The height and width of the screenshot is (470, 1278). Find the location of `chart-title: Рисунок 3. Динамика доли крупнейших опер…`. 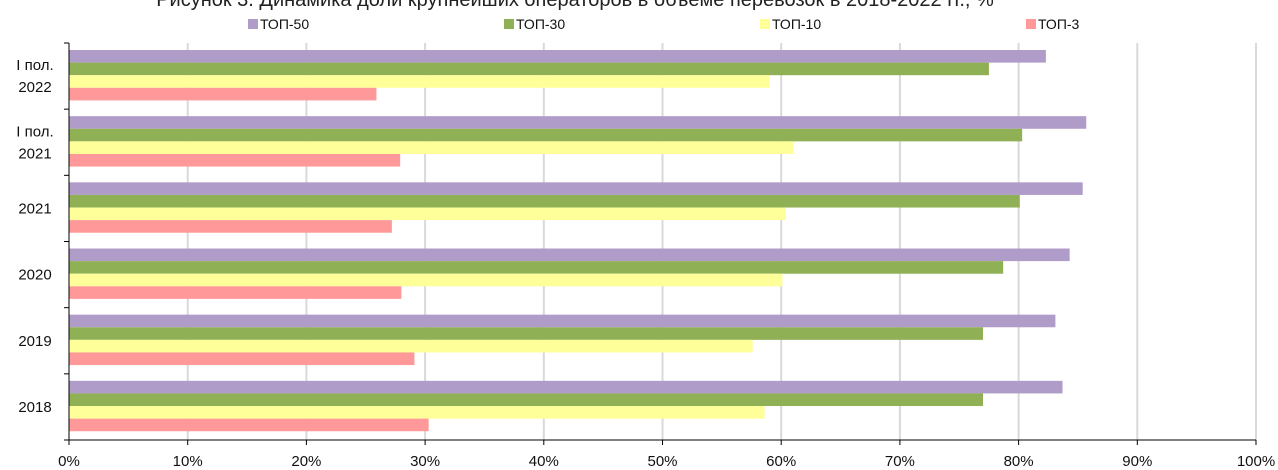

chart-title: Рисунок 3. Динамика доли крупнейших опер… is located at coordinates (575, 5).